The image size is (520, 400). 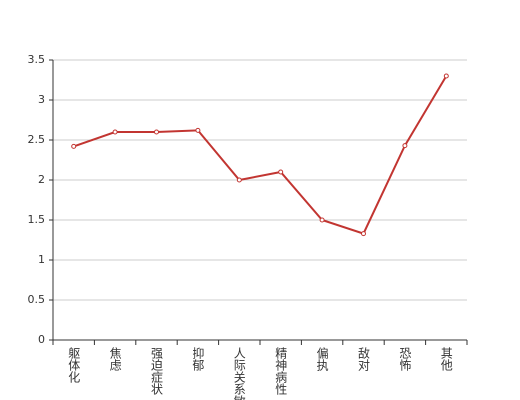 What do you see at coordinates (41, 339) in the screenshot?
I see `y-tick-label: 0` at bounding box center [41, 339].